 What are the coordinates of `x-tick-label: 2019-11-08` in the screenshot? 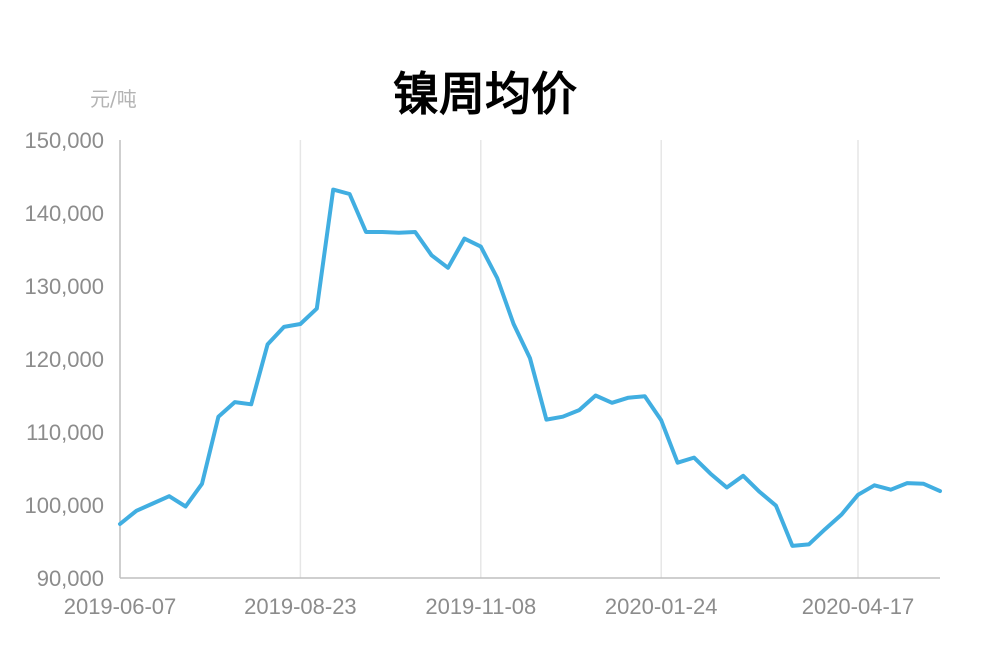 It's located at (480, 606).